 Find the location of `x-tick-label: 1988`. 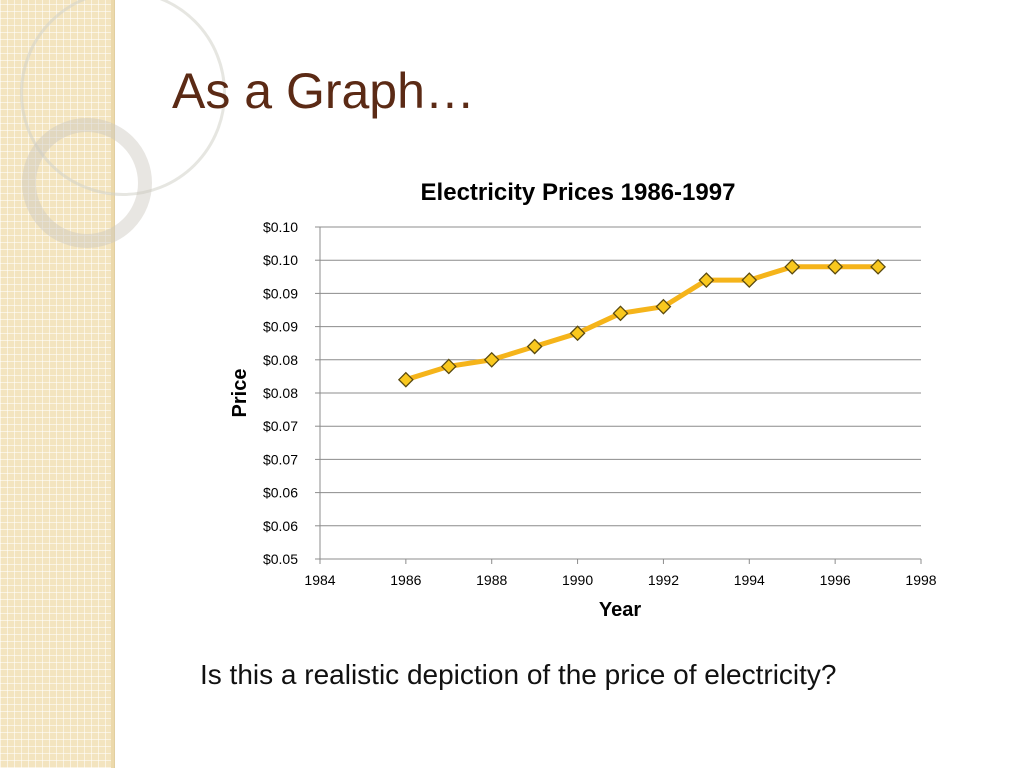

x-tick-label: 1988 is located at coordinates (491, 580).